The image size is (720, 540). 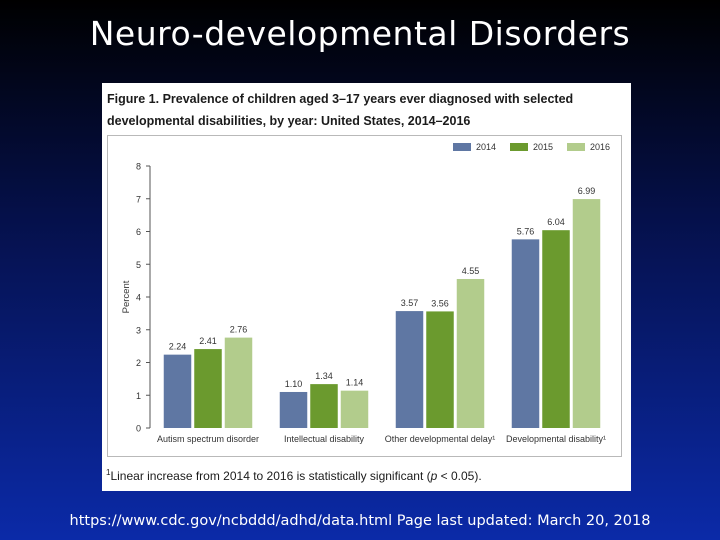 I want to click on bar-value-label: 2.41, so click(x=208, y=341).